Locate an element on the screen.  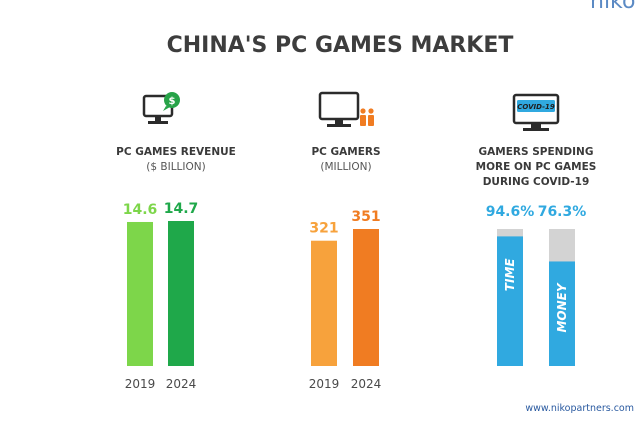
gamers-bar-2019 is located at coordinates (324, 303).